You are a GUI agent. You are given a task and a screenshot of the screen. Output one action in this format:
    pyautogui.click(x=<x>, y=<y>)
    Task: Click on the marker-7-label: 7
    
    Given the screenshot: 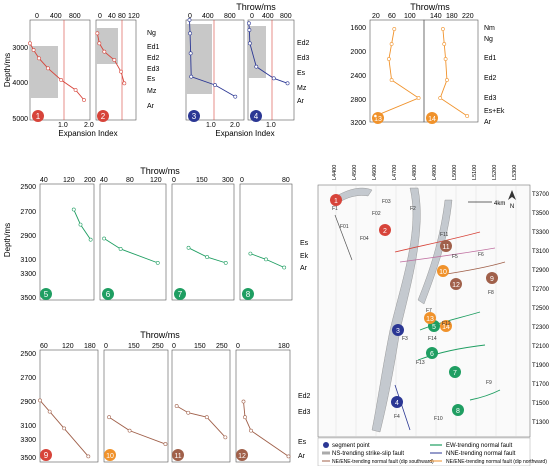 What is the action you would take?
    pyautogui.click(x=180, y=294)
    